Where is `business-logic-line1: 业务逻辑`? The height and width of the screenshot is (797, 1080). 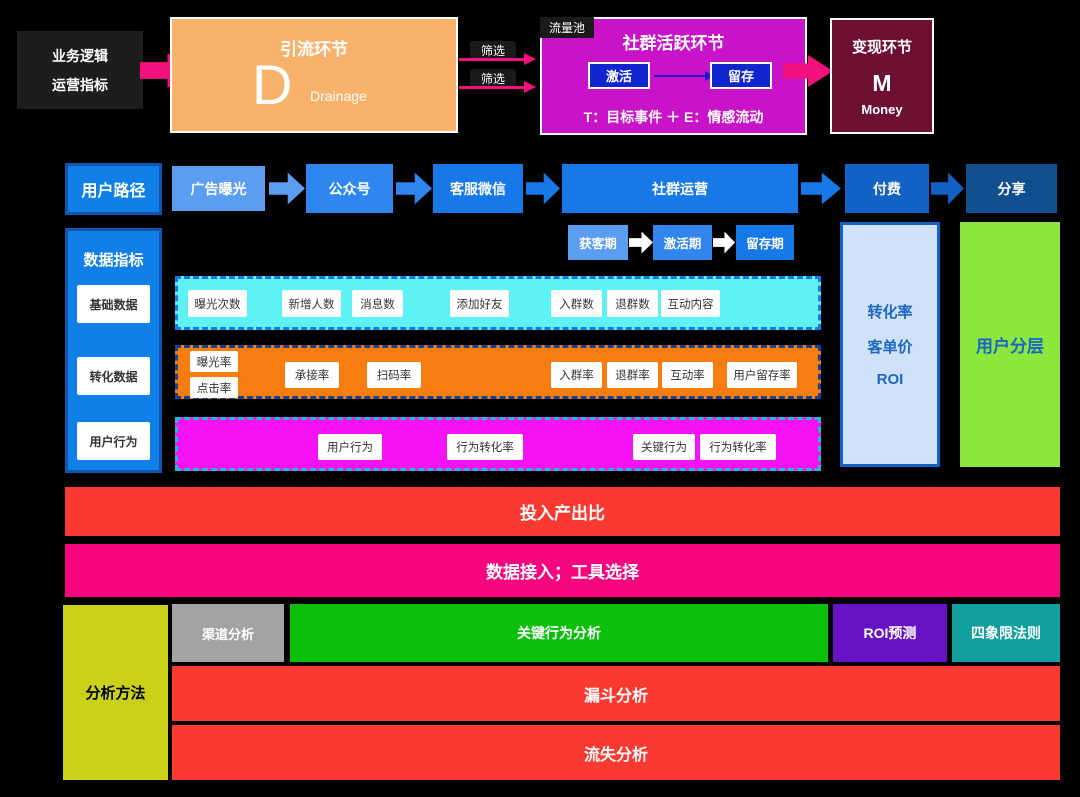
business-logic-line1: 业务逻辑 is located at coordinates (80, 55).